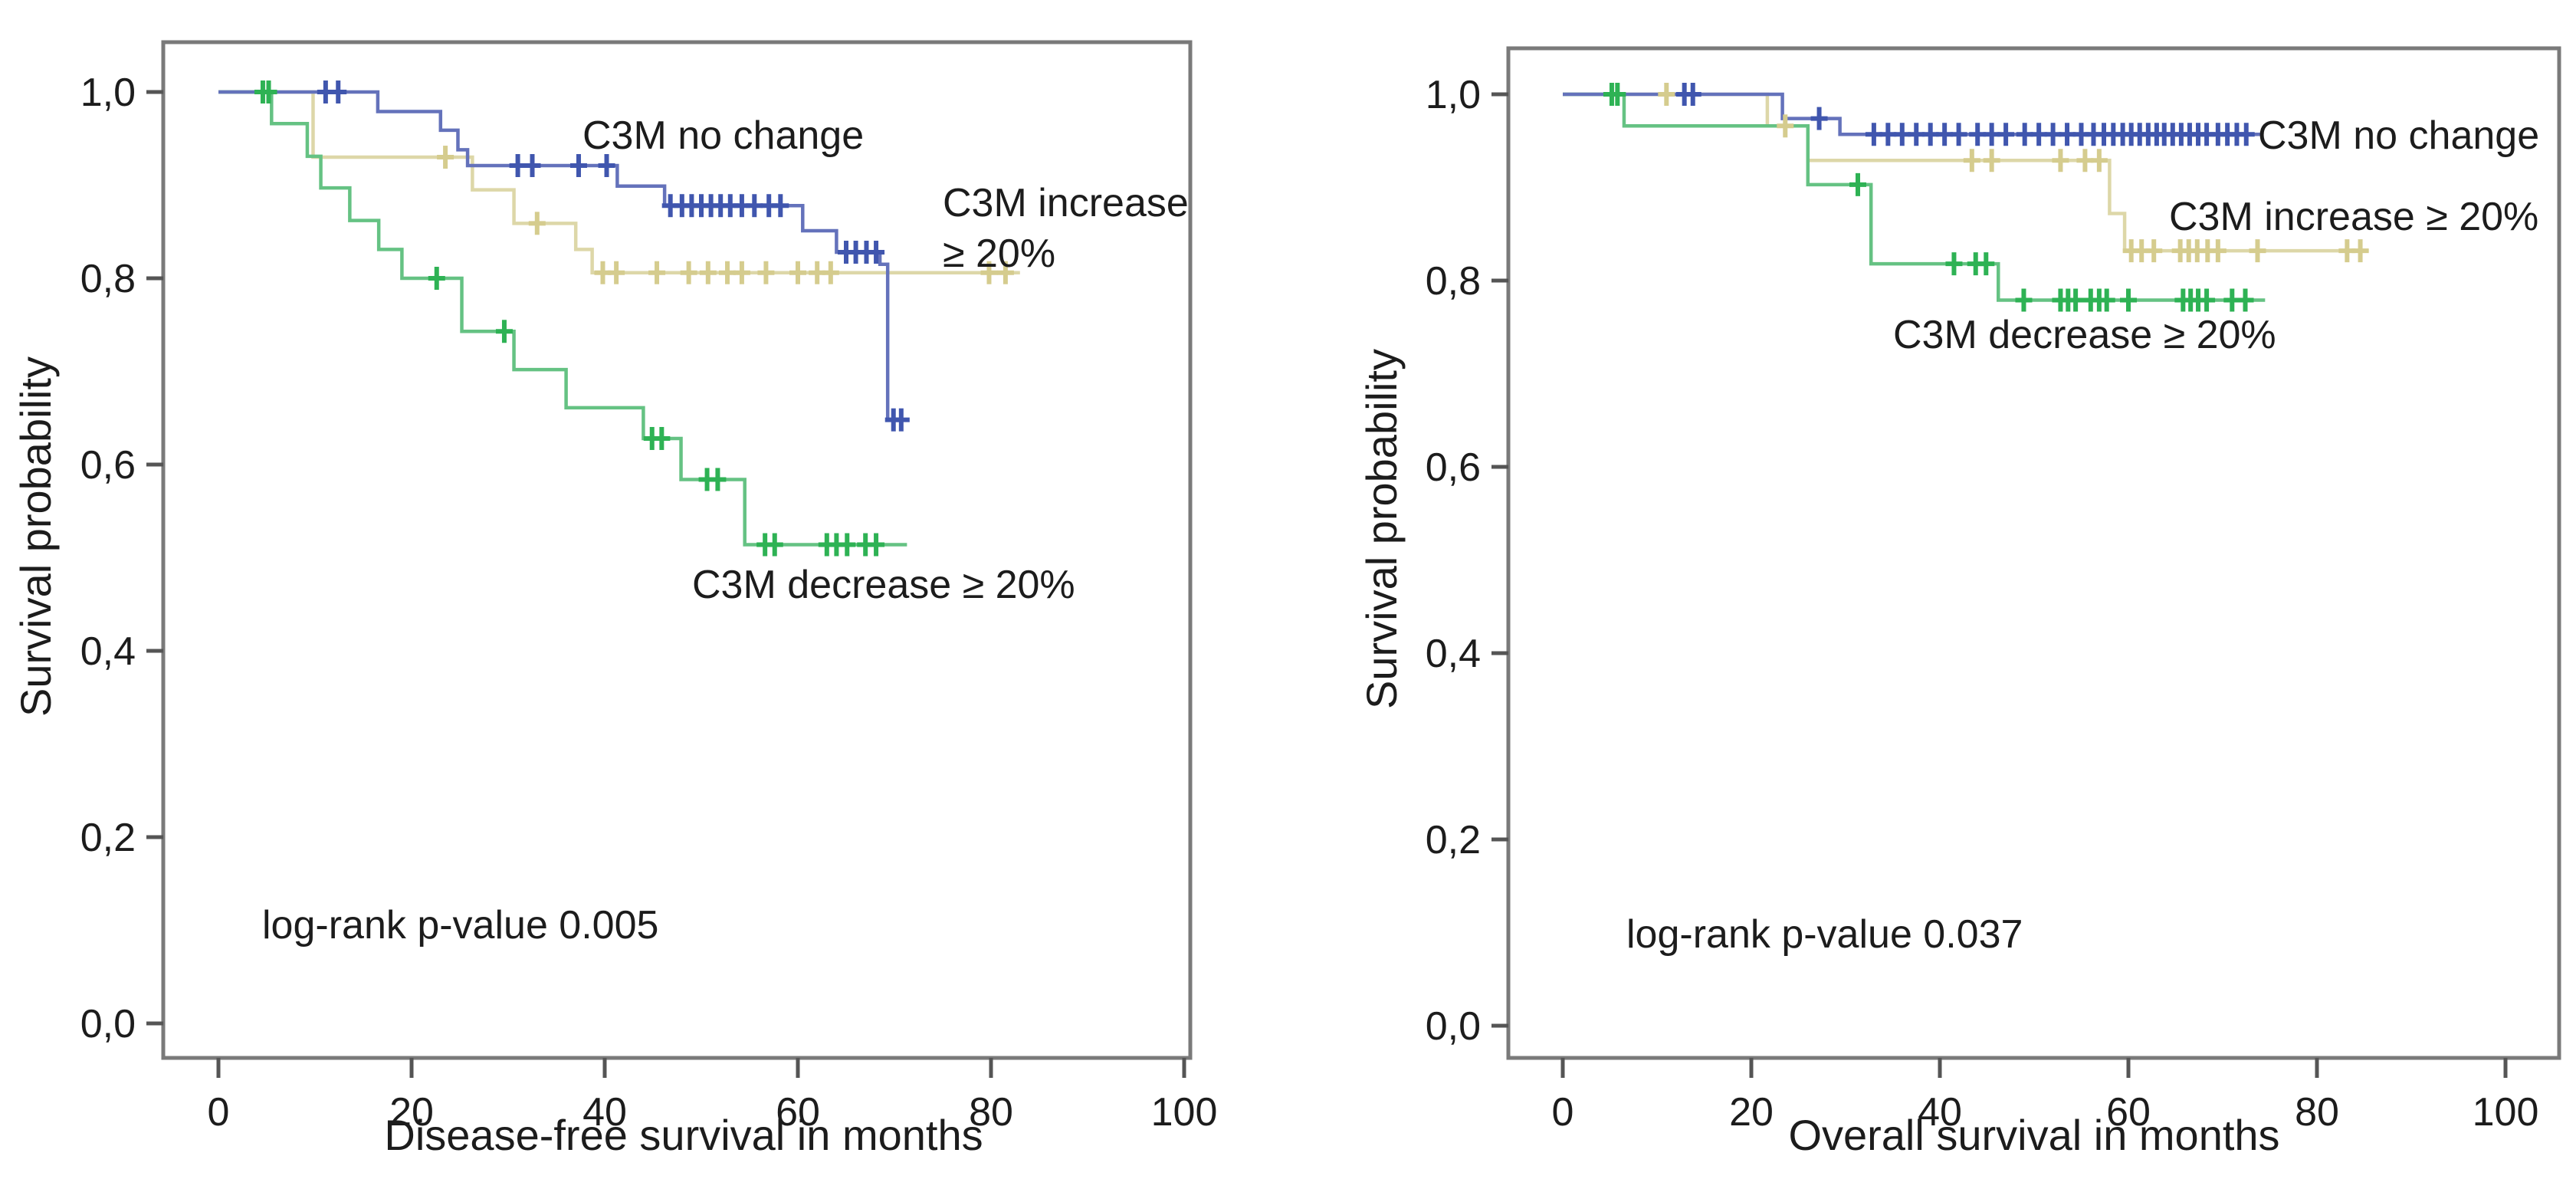 This screenshot has width=2576, height=1189. Describe the element at coordinates (1381, 529) in the screenshot. I see `right-y-axis-title: Survival probability` at that location.